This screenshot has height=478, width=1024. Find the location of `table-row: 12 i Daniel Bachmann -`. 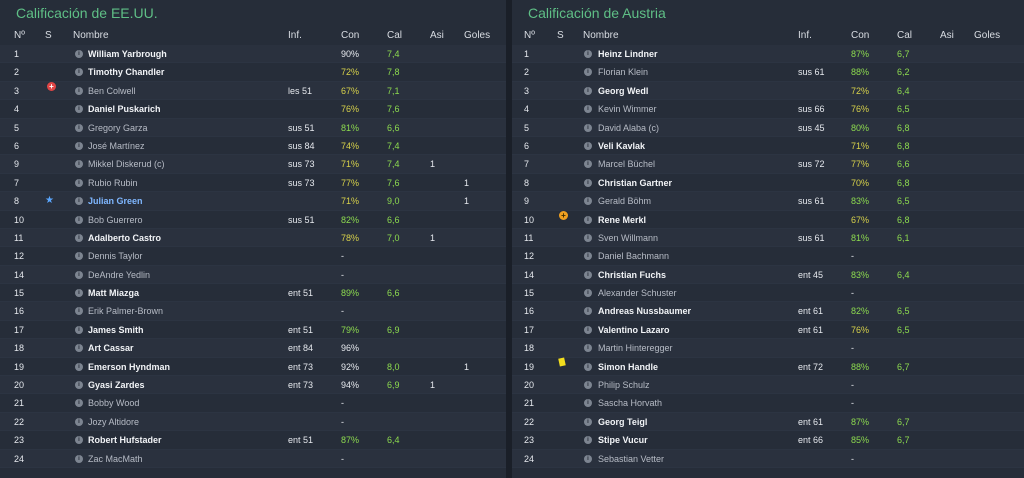

table-row: 12 i Daniel Bachmann - is located at coordinates (768, 256).